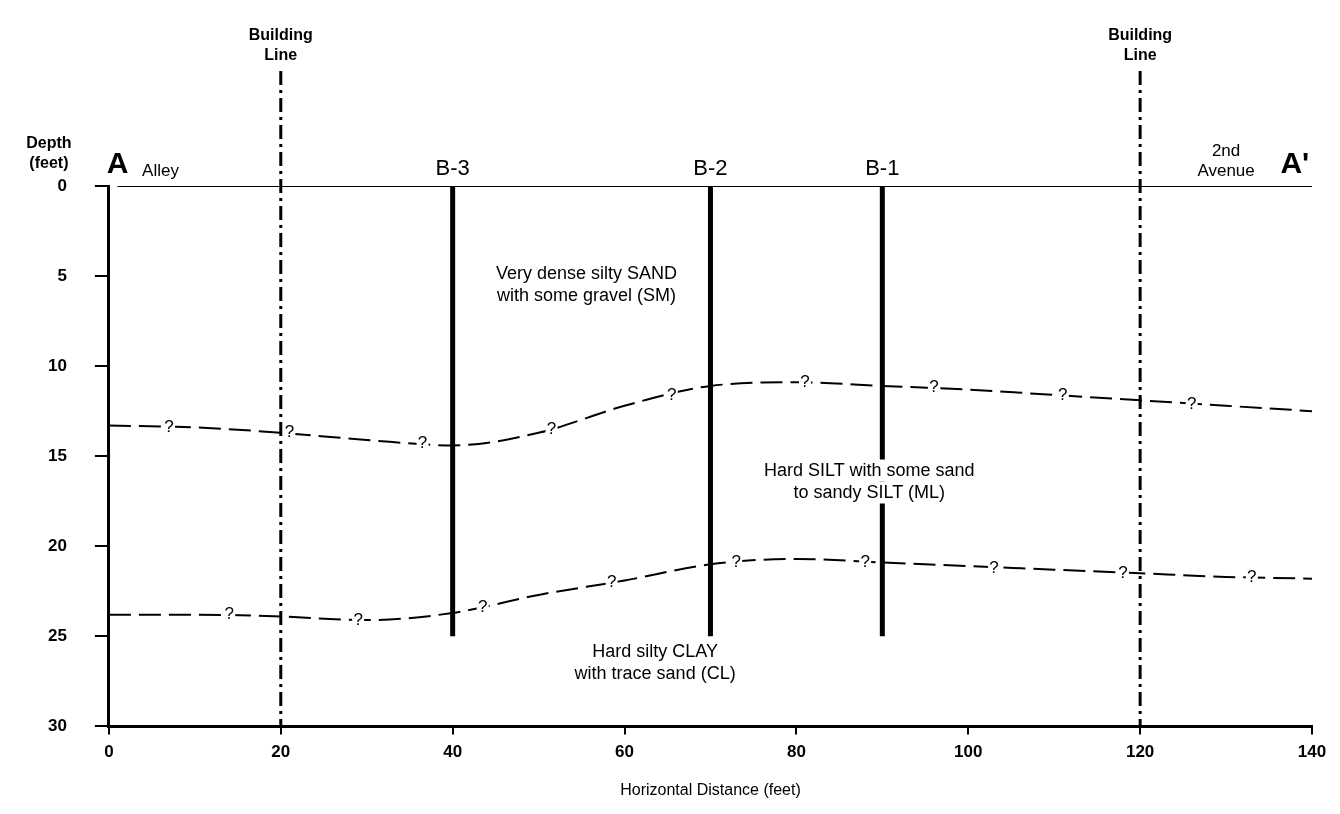 This screenshot has height=814, width=1340. Describe the element at coordinates (968, 752) in the screenshot. I see `x-tick-label: 100` at that location.